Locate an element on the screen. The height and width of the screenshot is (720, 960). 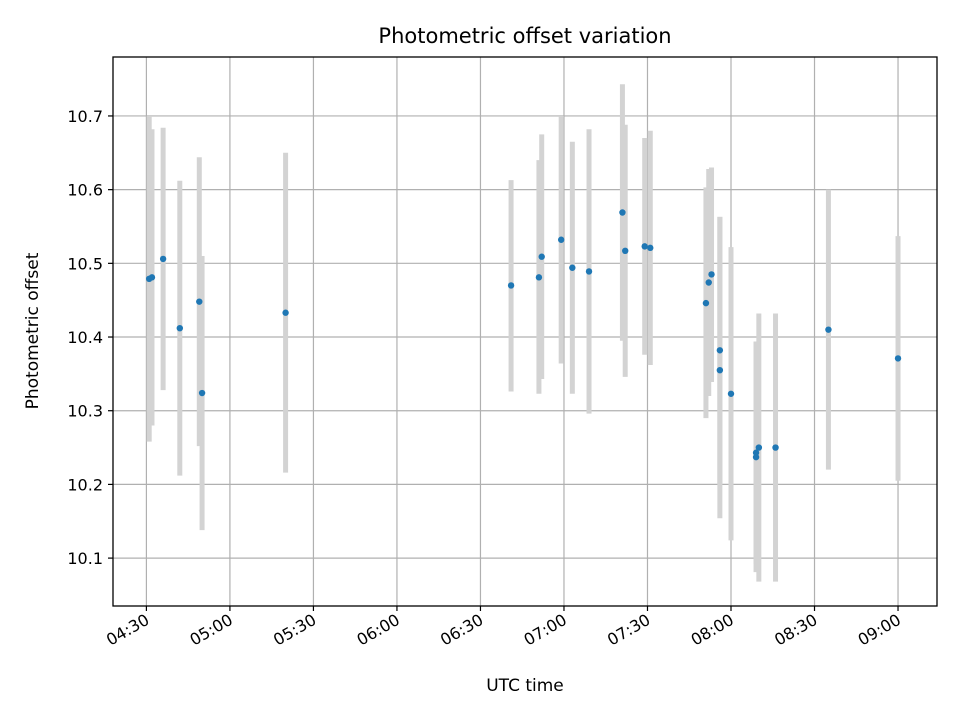
chart-title: Photometric offset variation is located at coordinates (524, 36).